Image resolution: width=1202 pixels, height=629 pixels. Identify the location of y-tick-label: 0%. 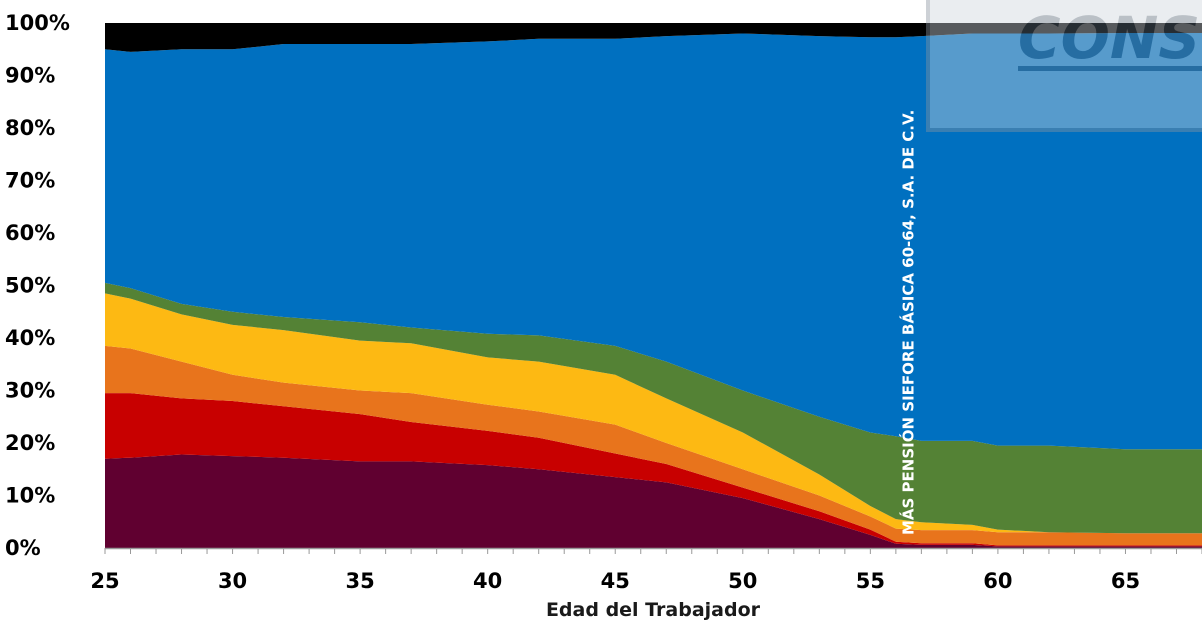
(23, 548).